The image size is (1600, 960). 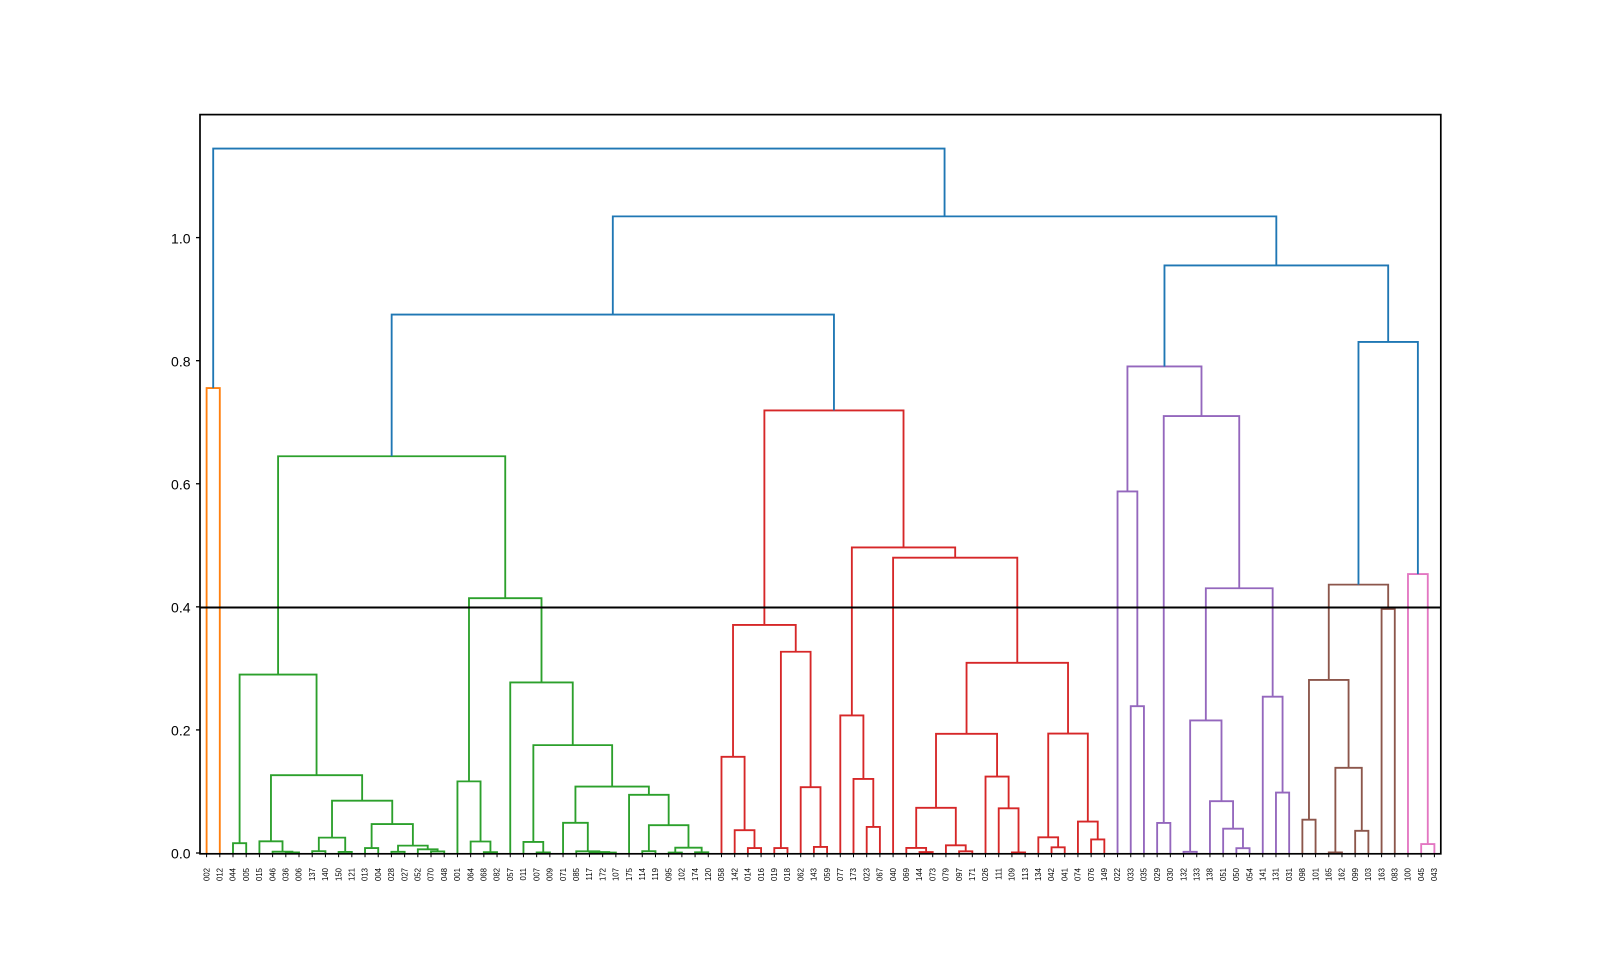 I want to click on svg-text: 109, so click(x=1012, y=874).